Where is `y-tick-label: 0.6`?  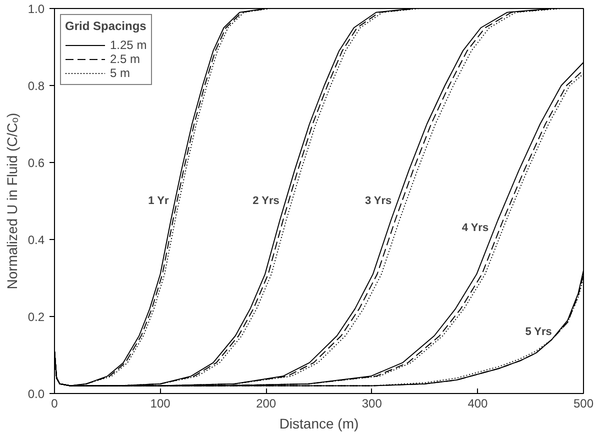 y-tick-label: 0.6 is located at coordinates (36, 163).